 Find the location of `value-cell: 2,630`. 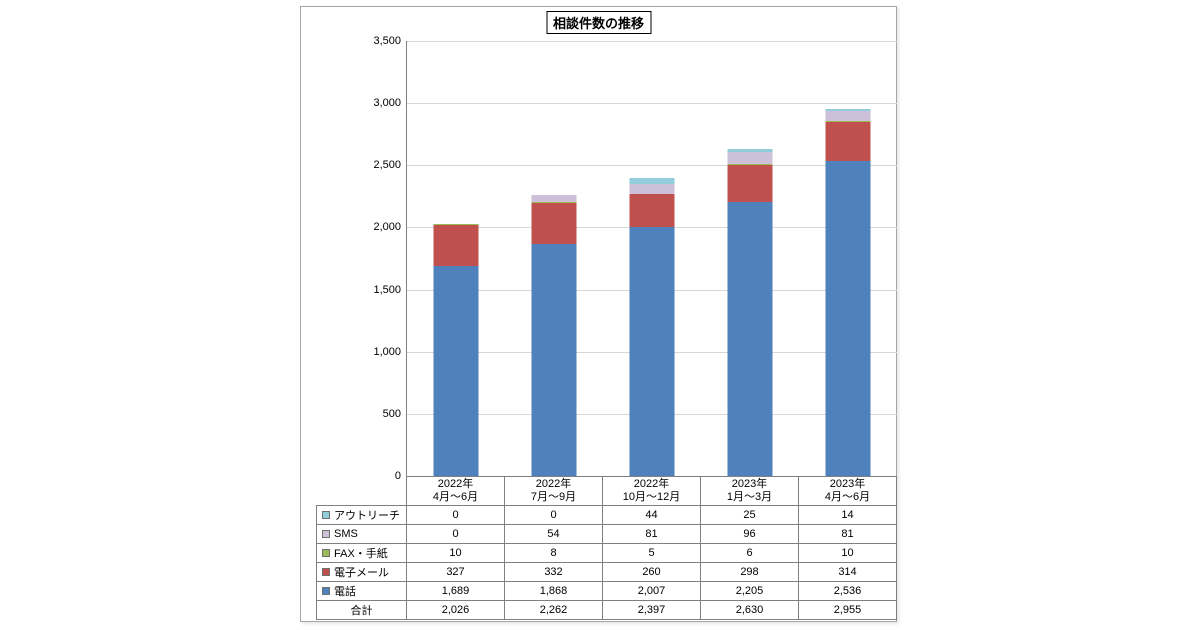

value-cell: 2,630 is located at coordinates (749, 610).